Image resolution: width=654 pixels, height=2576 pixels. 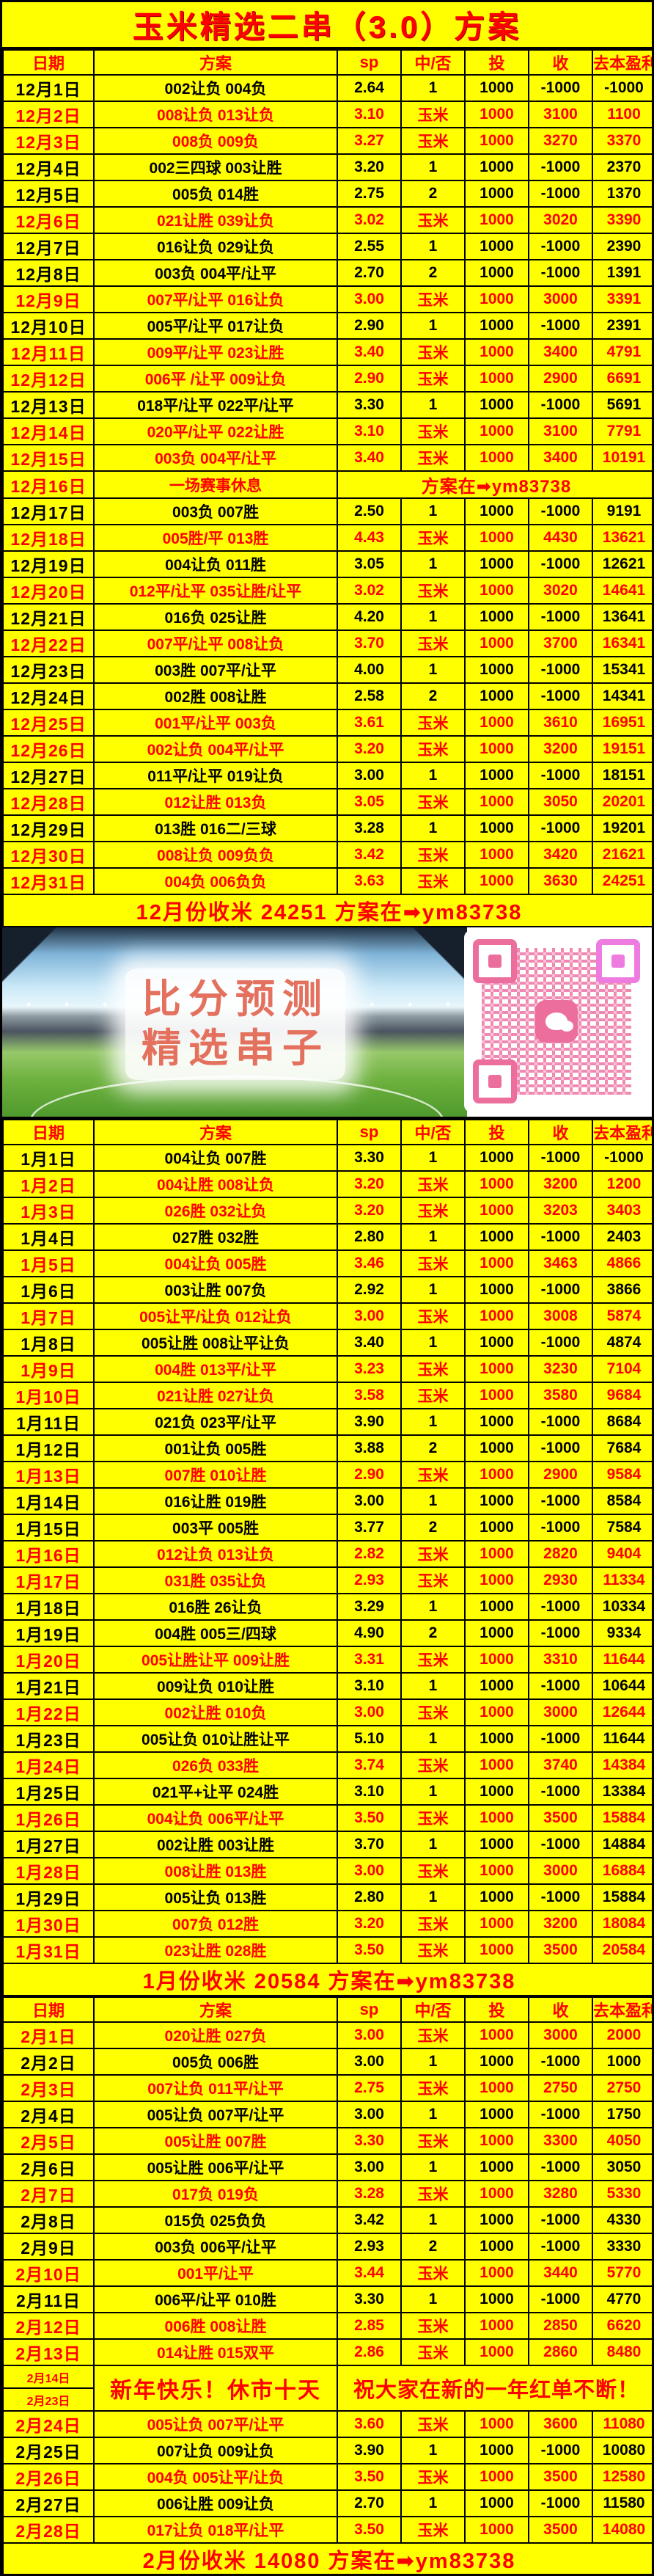 What do you see at coordinates (560, 1580) in the screenshot?
I see `cell-return: 2930` at bounding box center [560, 1580].